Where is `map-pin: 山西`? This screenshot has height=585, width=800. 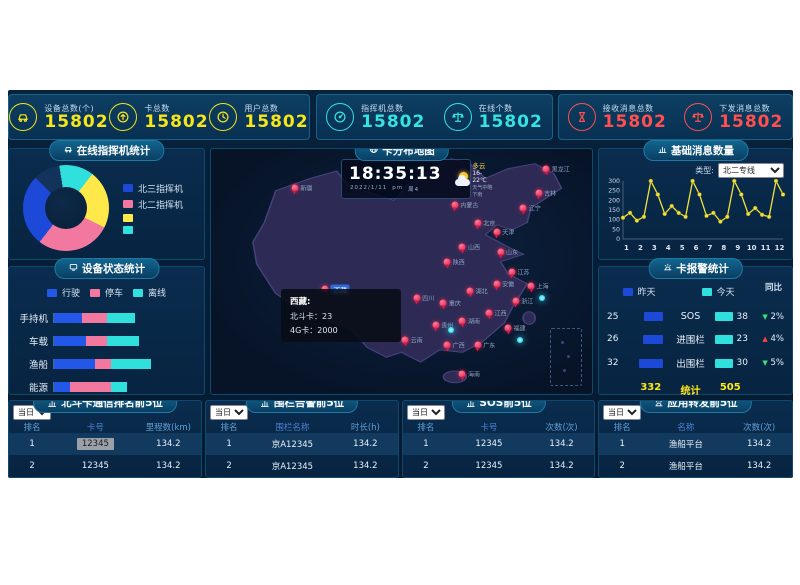
map-pin: 山西 is located at coordinates (469, 247).